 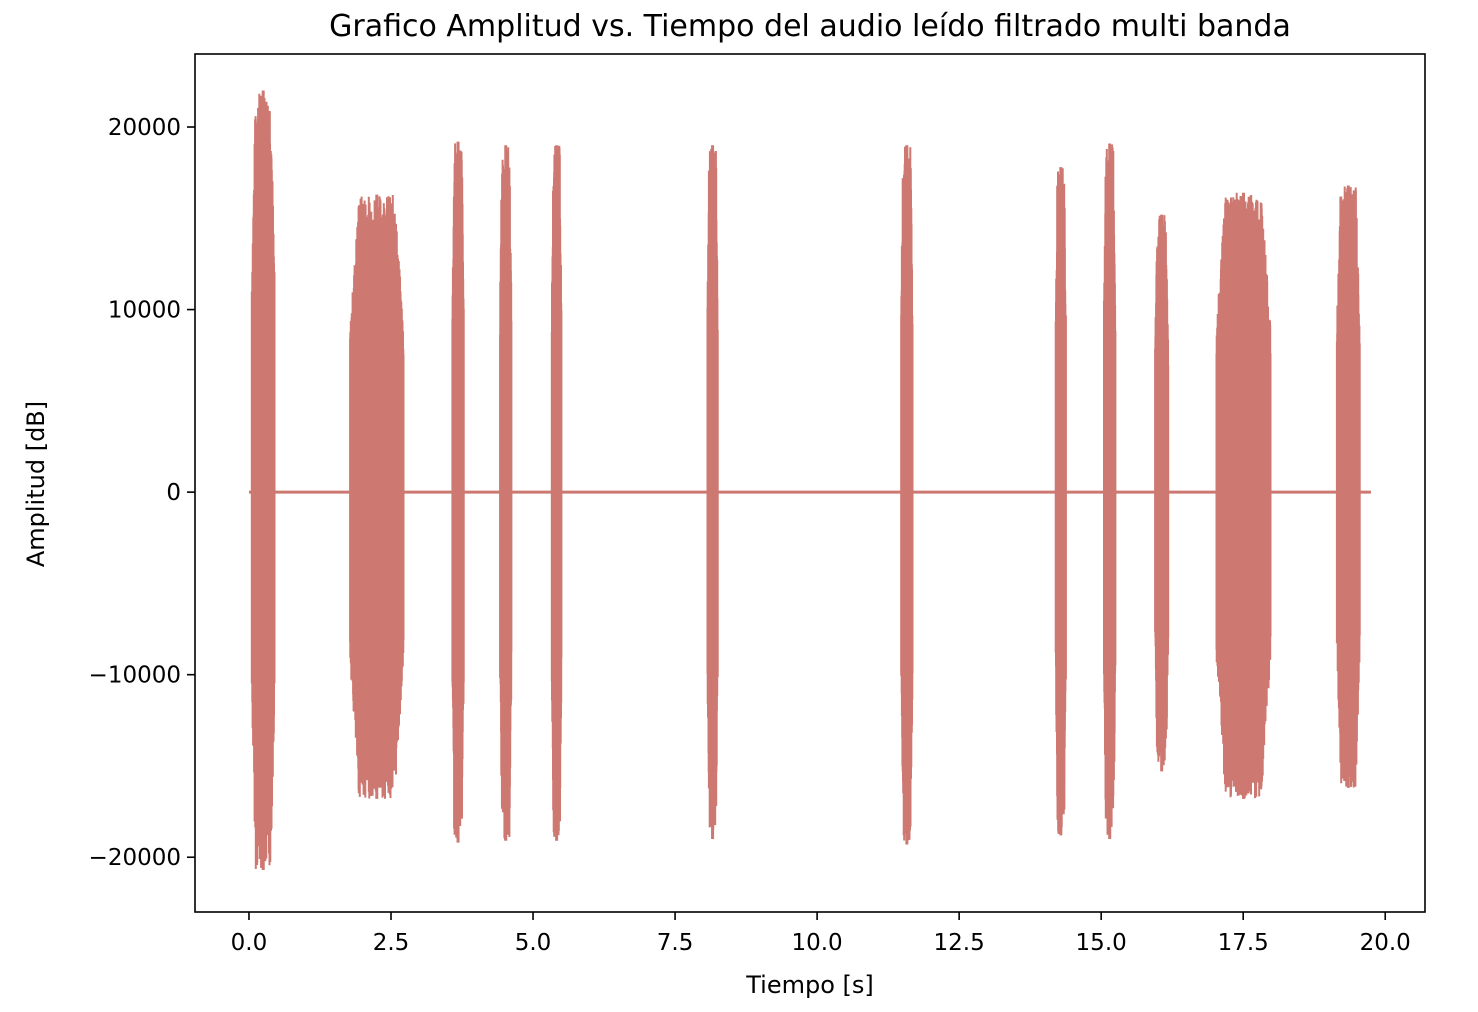 I want to click on y-axis-label: Amplitud [dB], so click(x=36, y=484).